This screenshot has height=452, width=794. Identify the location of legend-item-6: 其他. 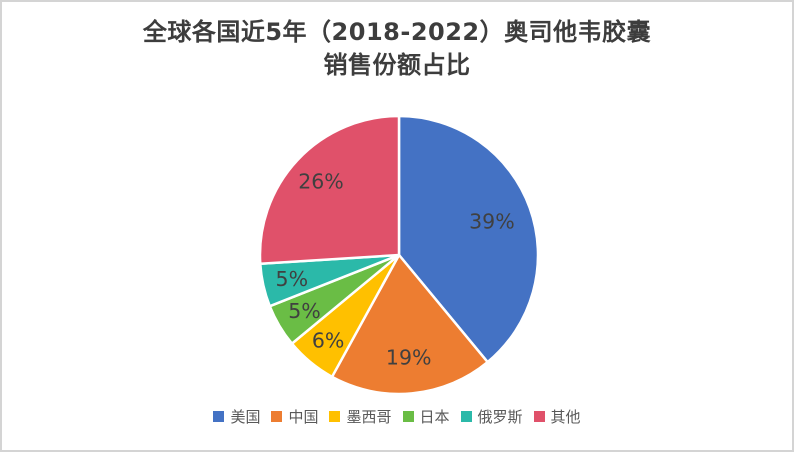
(557, 416).